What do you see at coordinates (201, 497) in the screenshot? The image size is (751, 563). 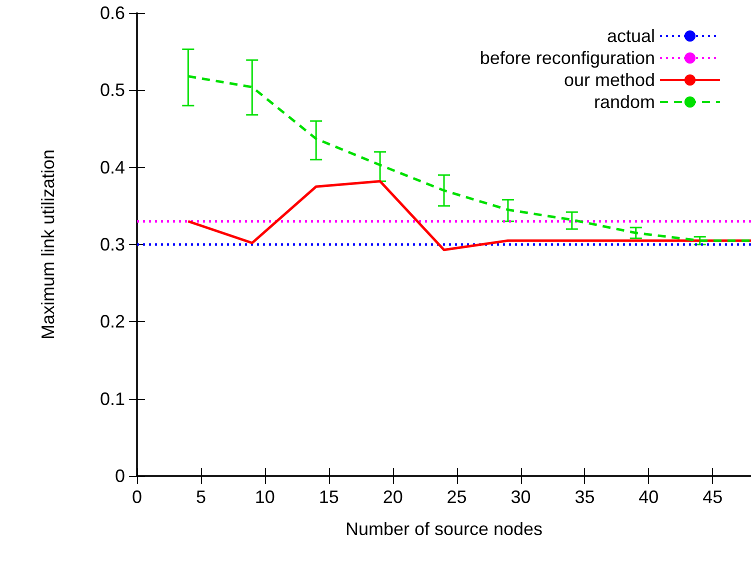 I see `x-tick-label: 5` at bounding box center [201, 497].